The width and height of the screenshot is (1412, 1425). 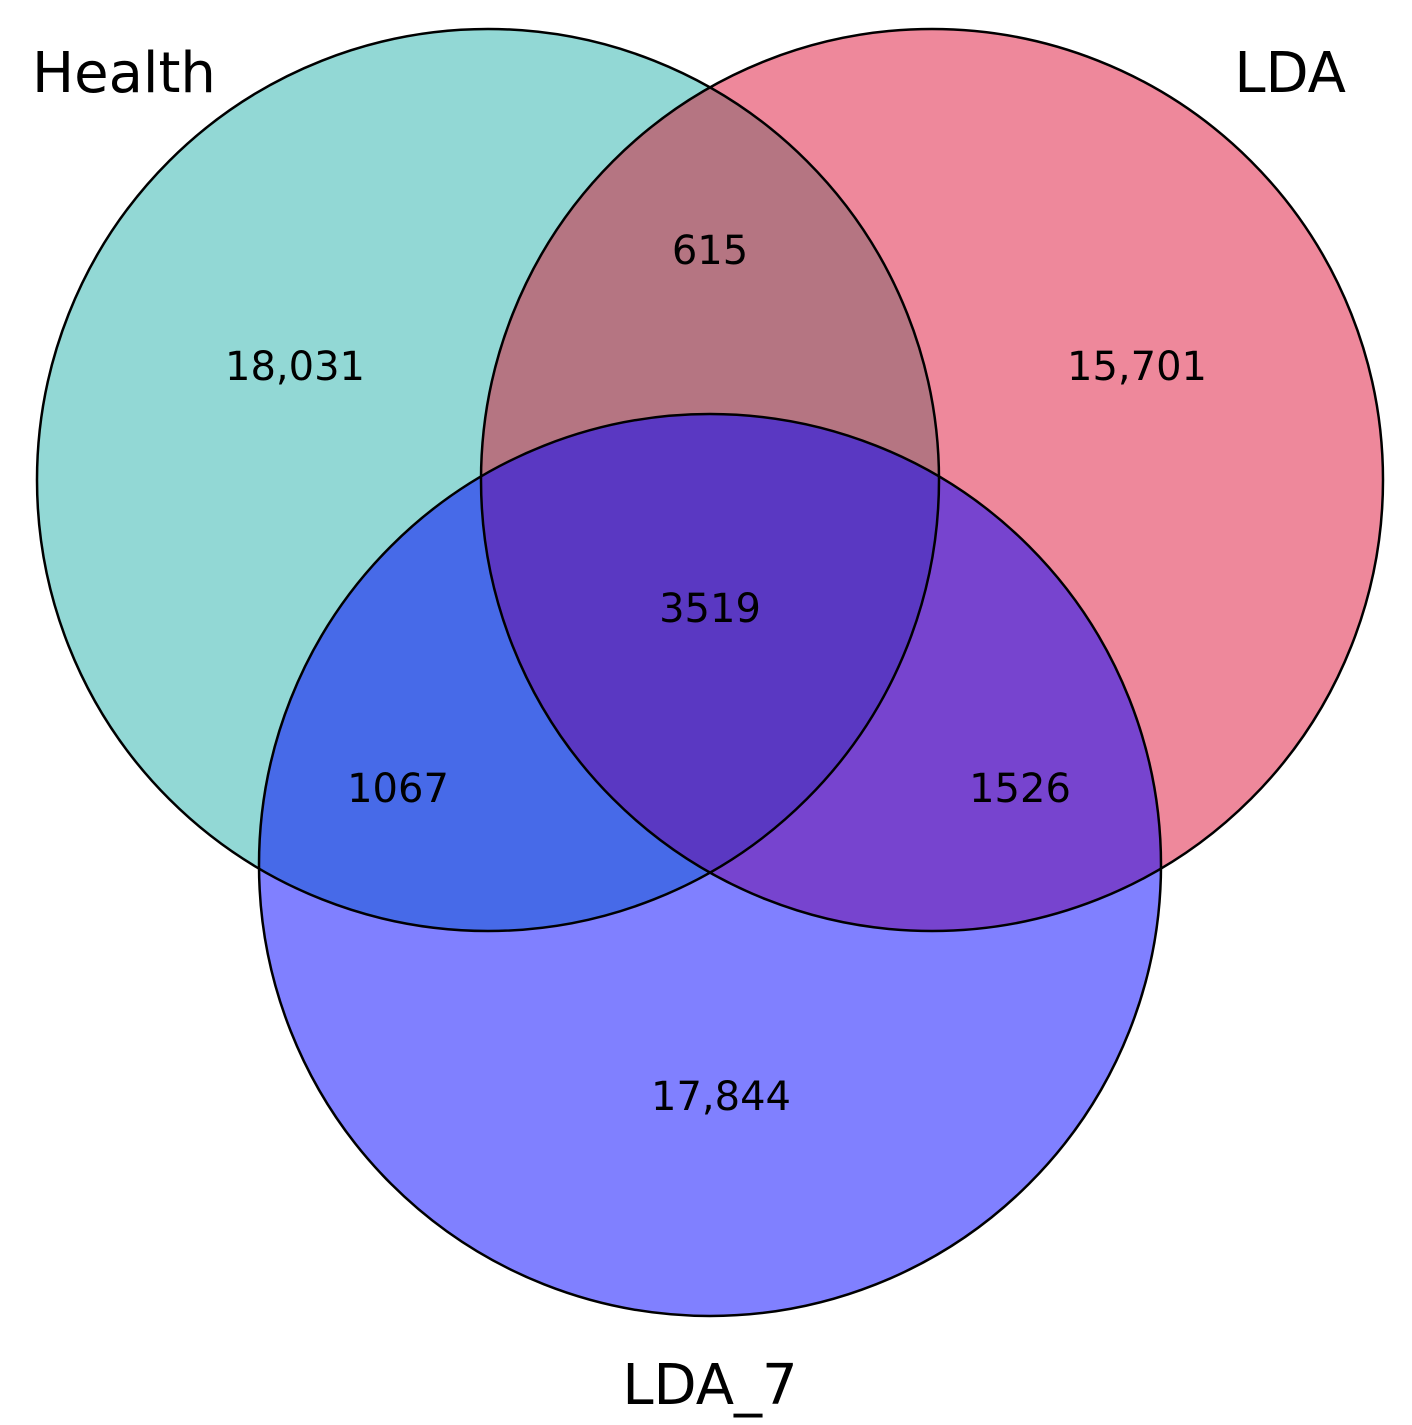 I want to click on set-label-lda7: LDA_7, so click(x=709, y=1385).